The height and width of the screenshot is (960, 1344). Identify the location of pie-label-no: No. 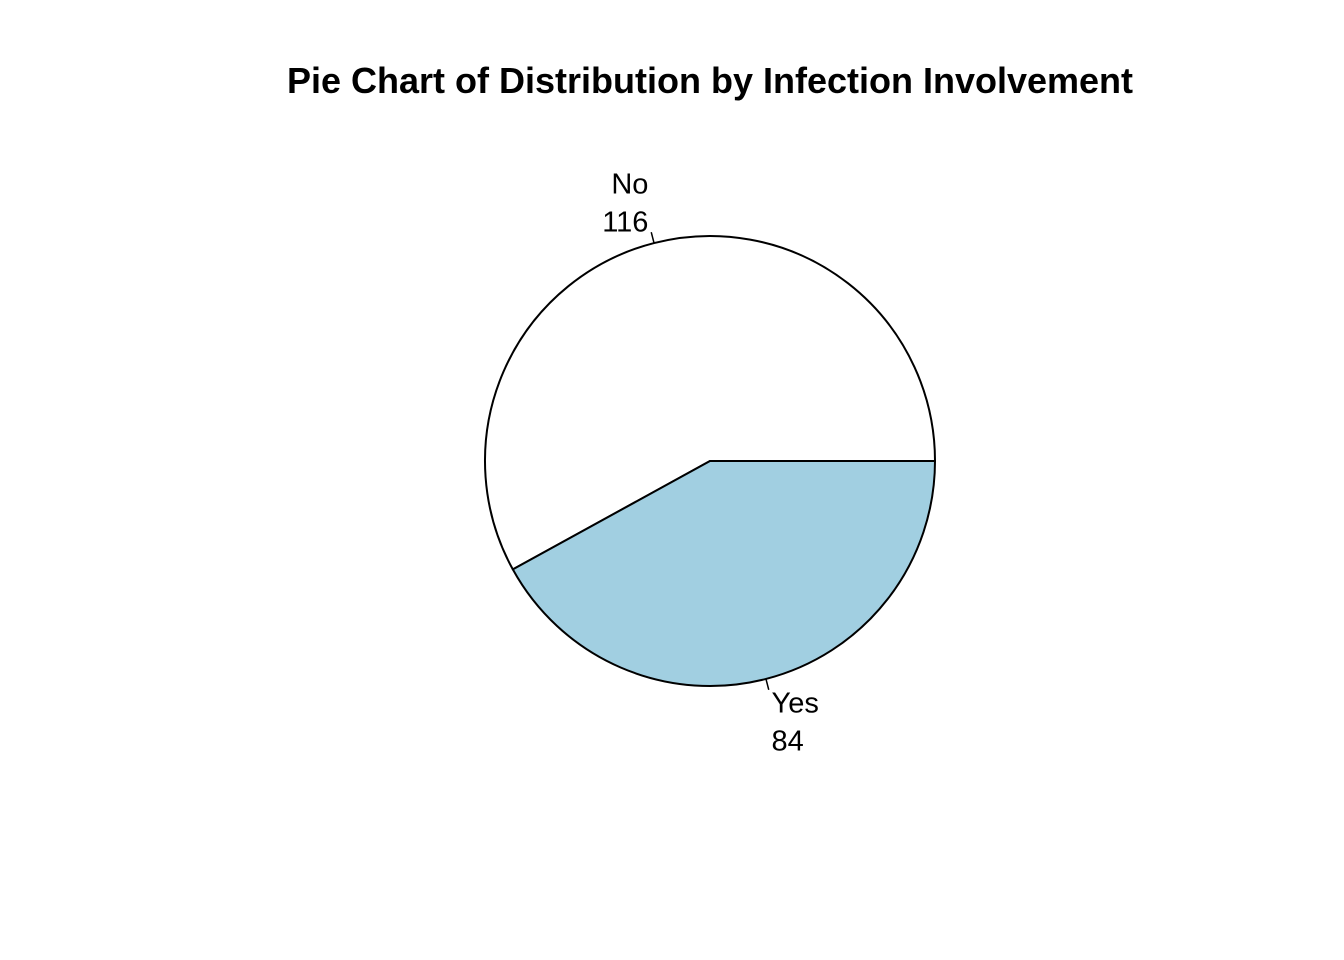
(629, 184).